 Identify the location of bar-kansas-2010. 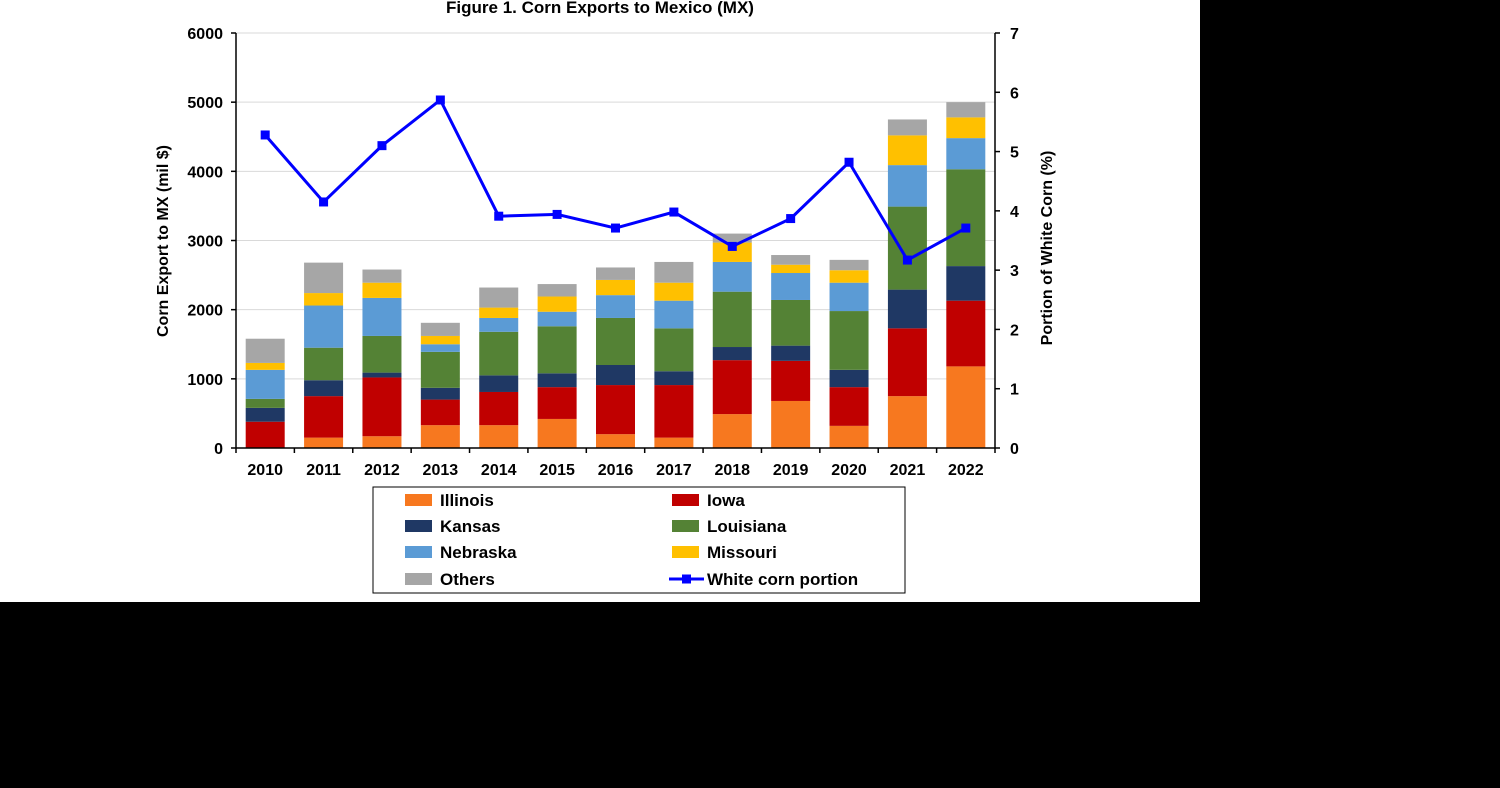
(265, 414).